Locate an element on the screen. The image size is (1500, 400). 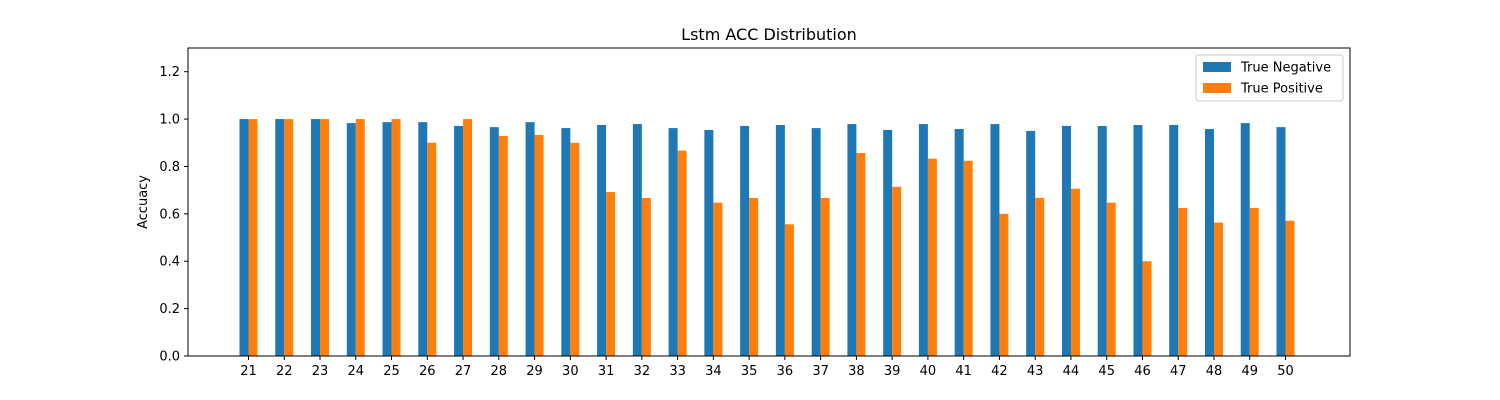
x-tick-label: 33 is located at coordinates (677, 371).